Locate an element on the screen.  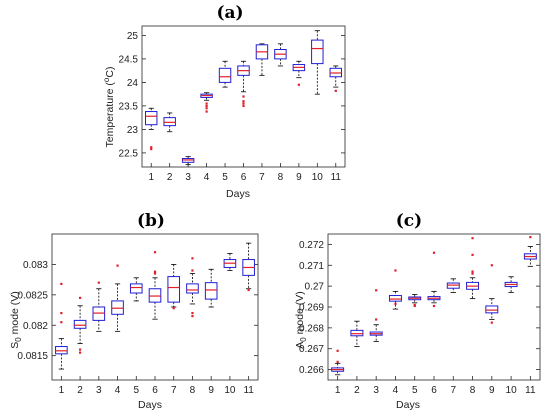
panel-a-title: (a) is located at coordinates (229, 13).